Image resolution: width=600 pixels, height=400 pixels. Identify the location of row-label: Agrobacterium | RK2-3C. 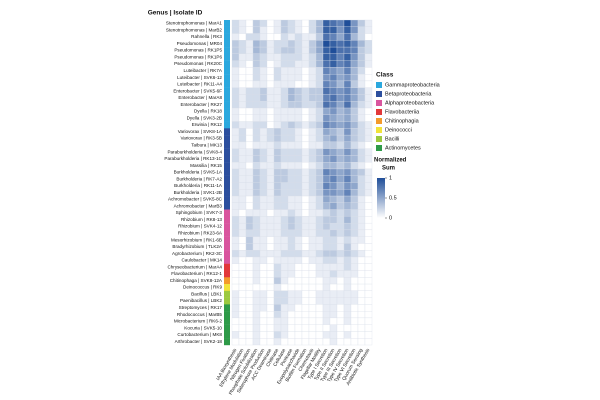
(197, 253).